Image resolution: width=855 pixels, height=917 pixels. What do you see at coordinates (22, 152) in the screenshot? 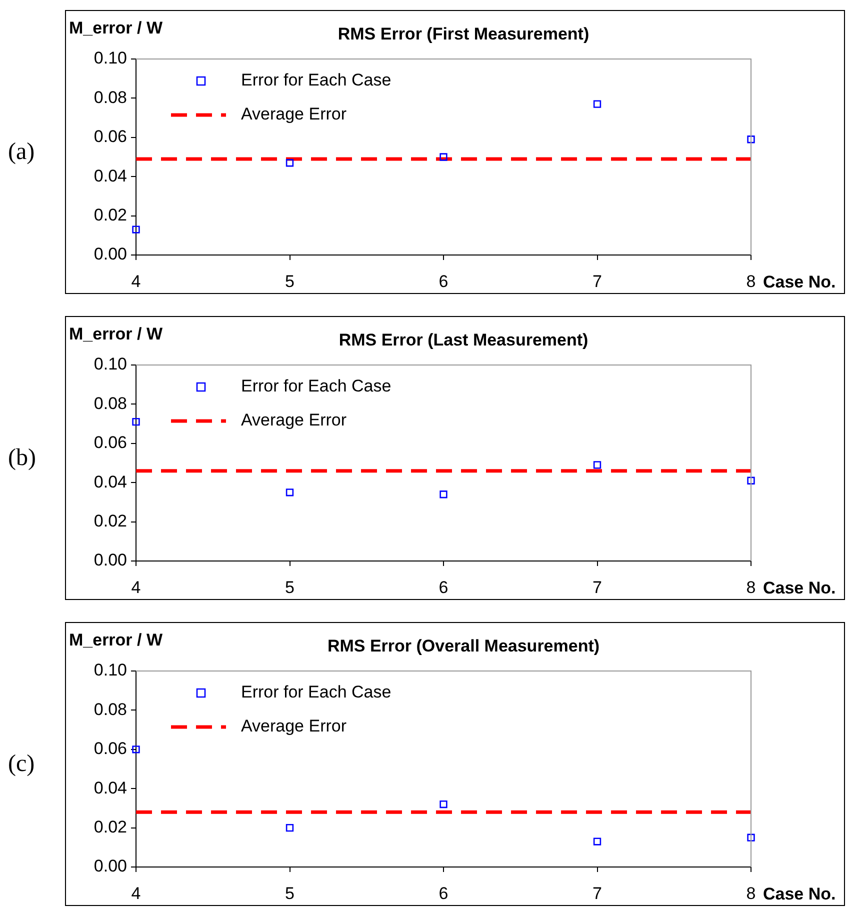
I see `text: (a)` at bounding box center [22, 152].